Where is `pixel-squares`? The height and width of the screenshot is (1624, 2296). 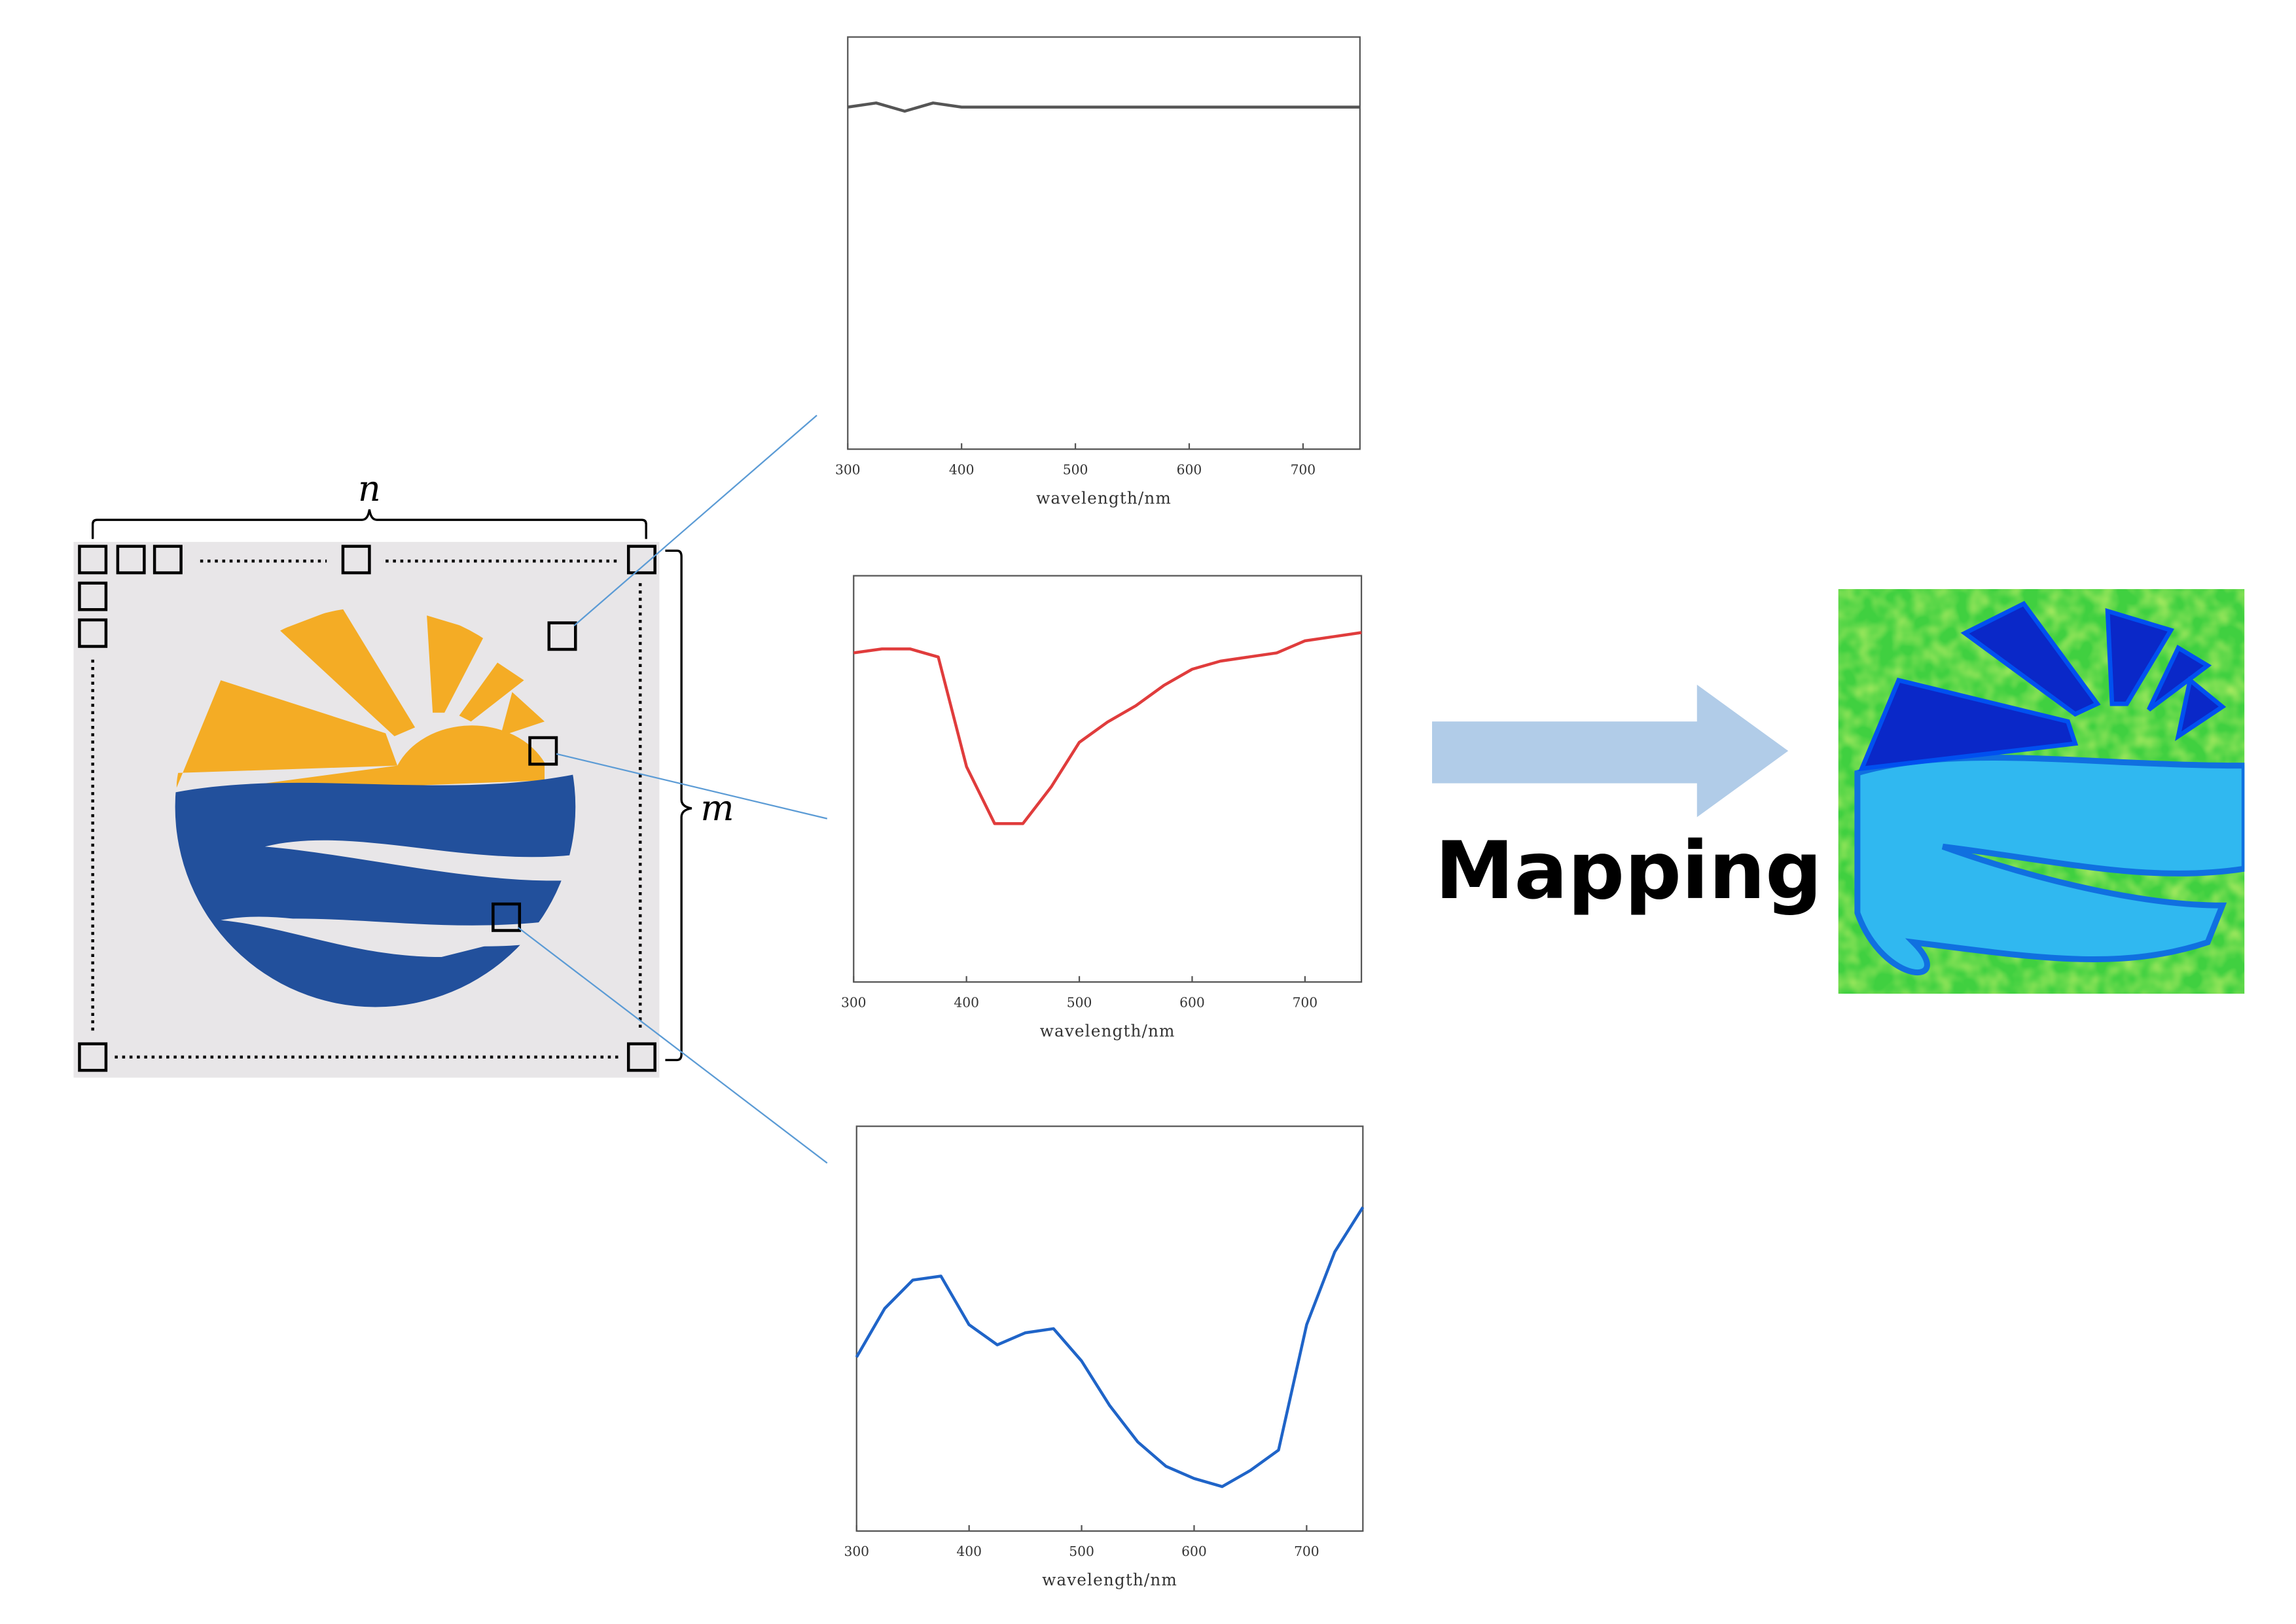
pixel-squares is located at coordinates (367, 808).